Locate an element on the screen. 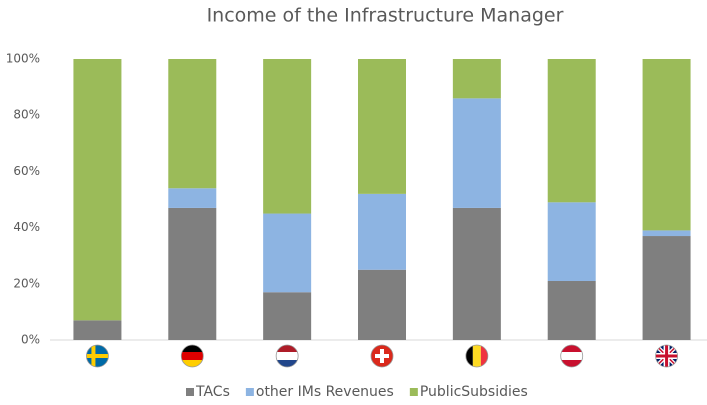 This screenshot has height=405, width=707. legend-label: TACs is located at coordinates (212, 392).